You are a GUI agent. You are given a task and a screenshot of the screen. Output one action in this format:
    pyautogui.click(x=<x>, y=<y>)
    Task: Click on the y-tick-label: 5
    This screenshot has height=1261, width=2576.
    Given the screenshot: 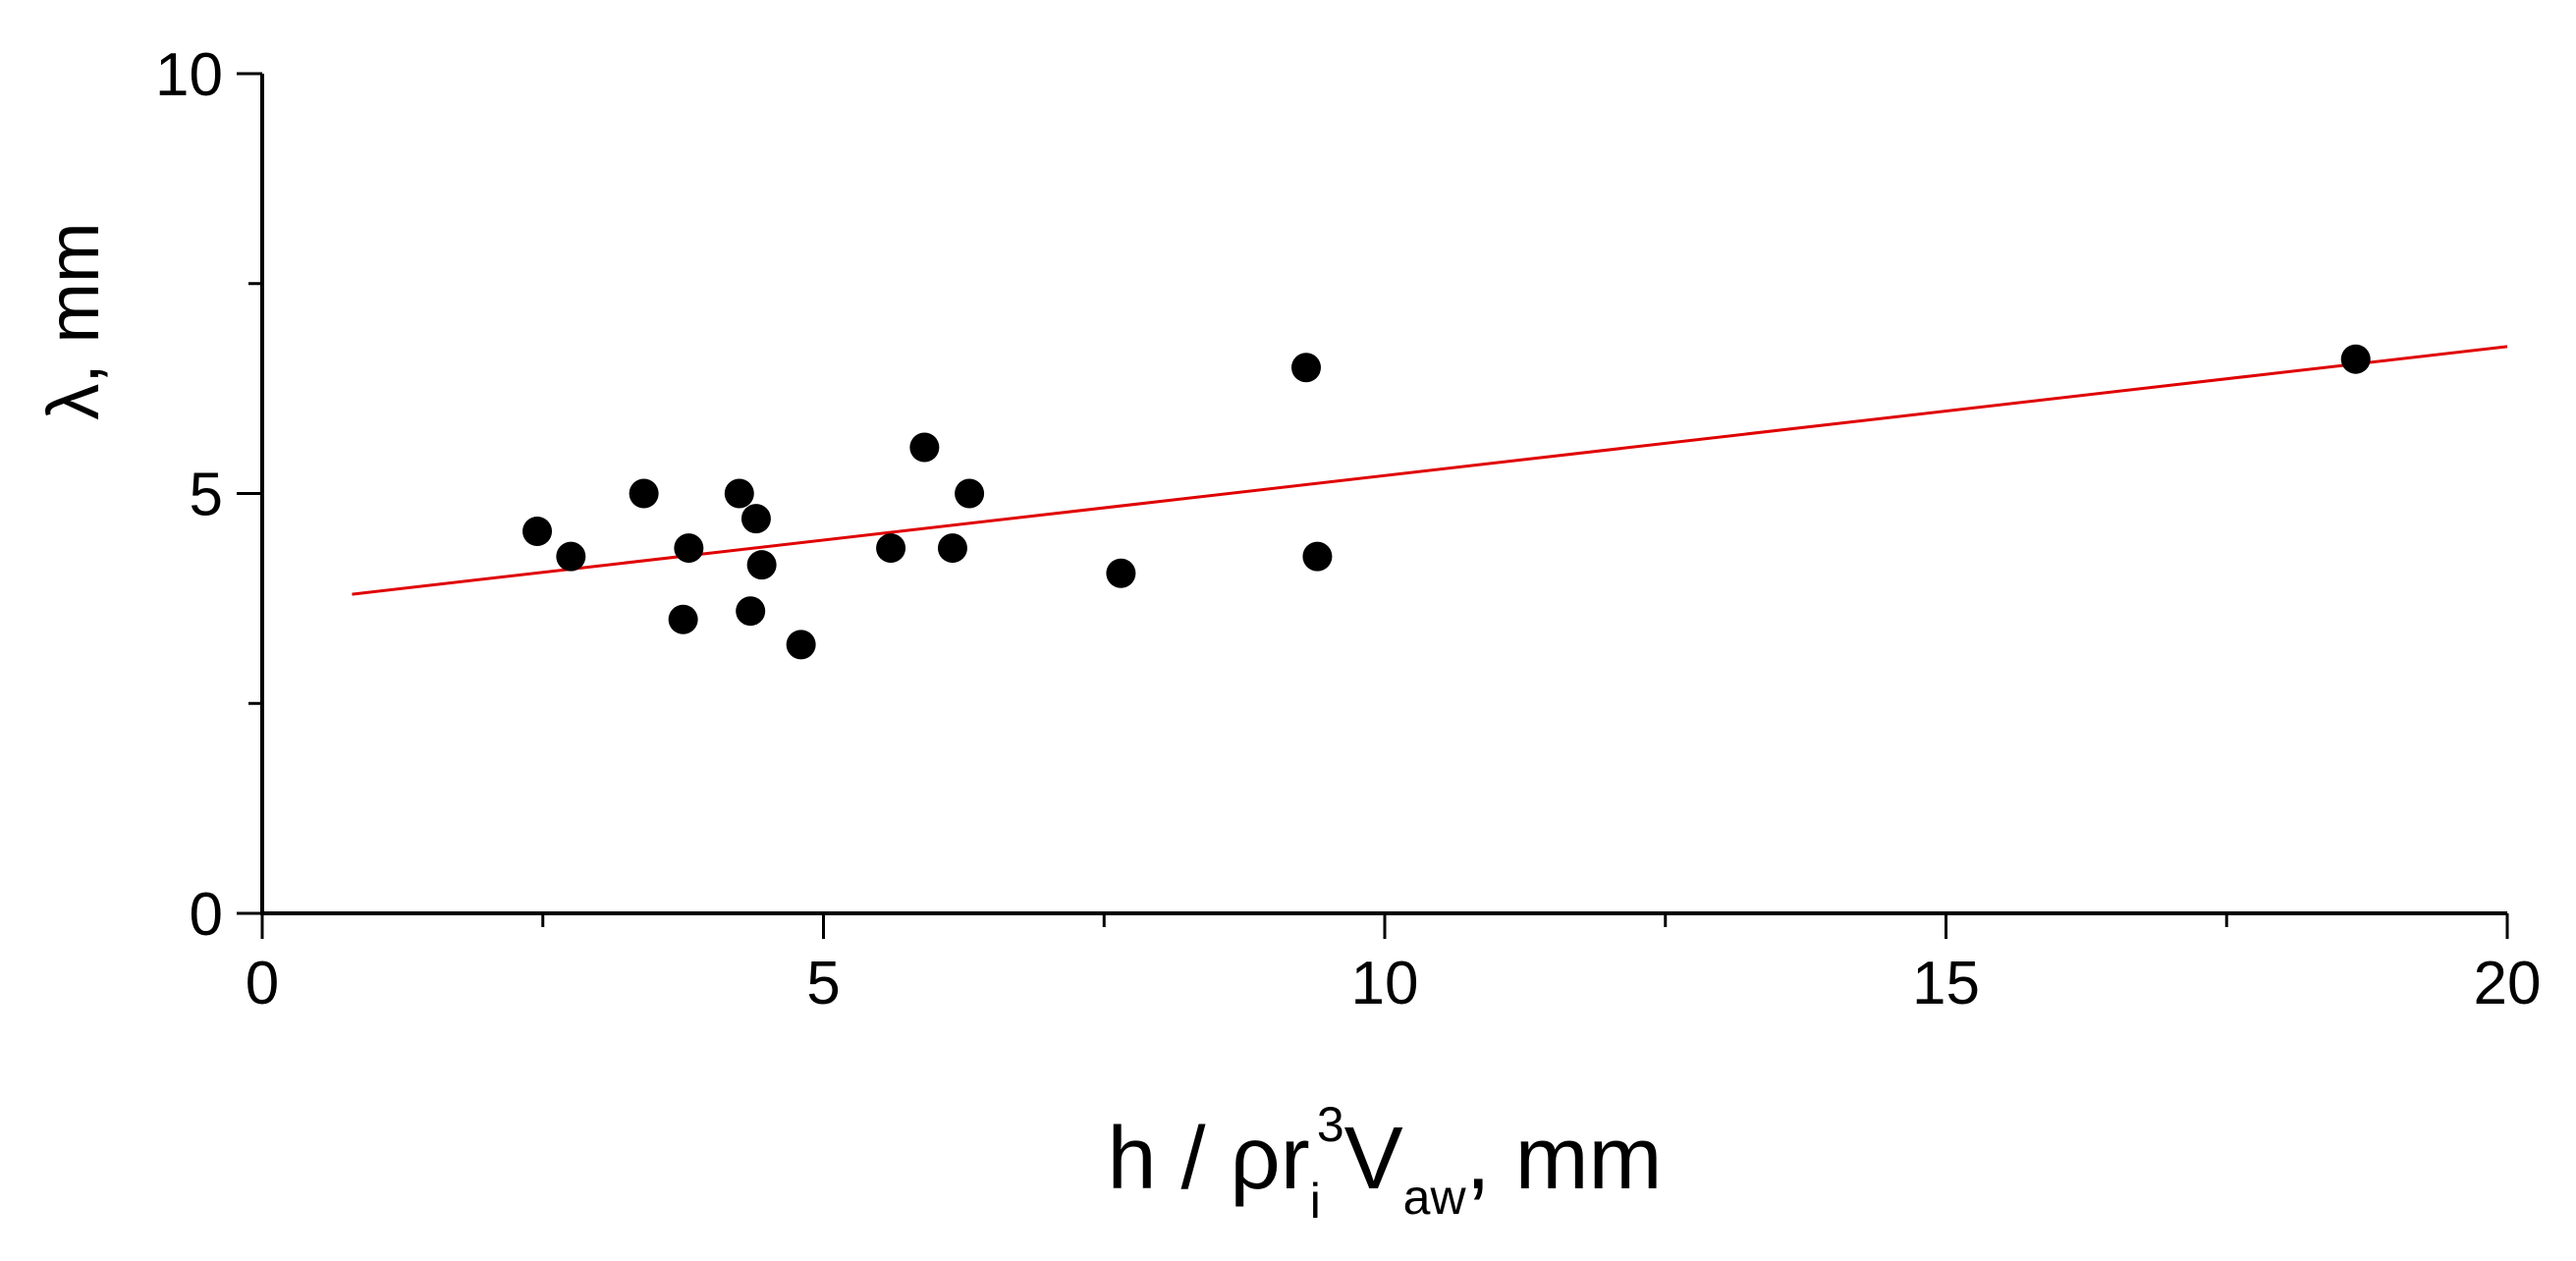 What is the action you would take?
    pyautogui.click(x=207, y=495)
    